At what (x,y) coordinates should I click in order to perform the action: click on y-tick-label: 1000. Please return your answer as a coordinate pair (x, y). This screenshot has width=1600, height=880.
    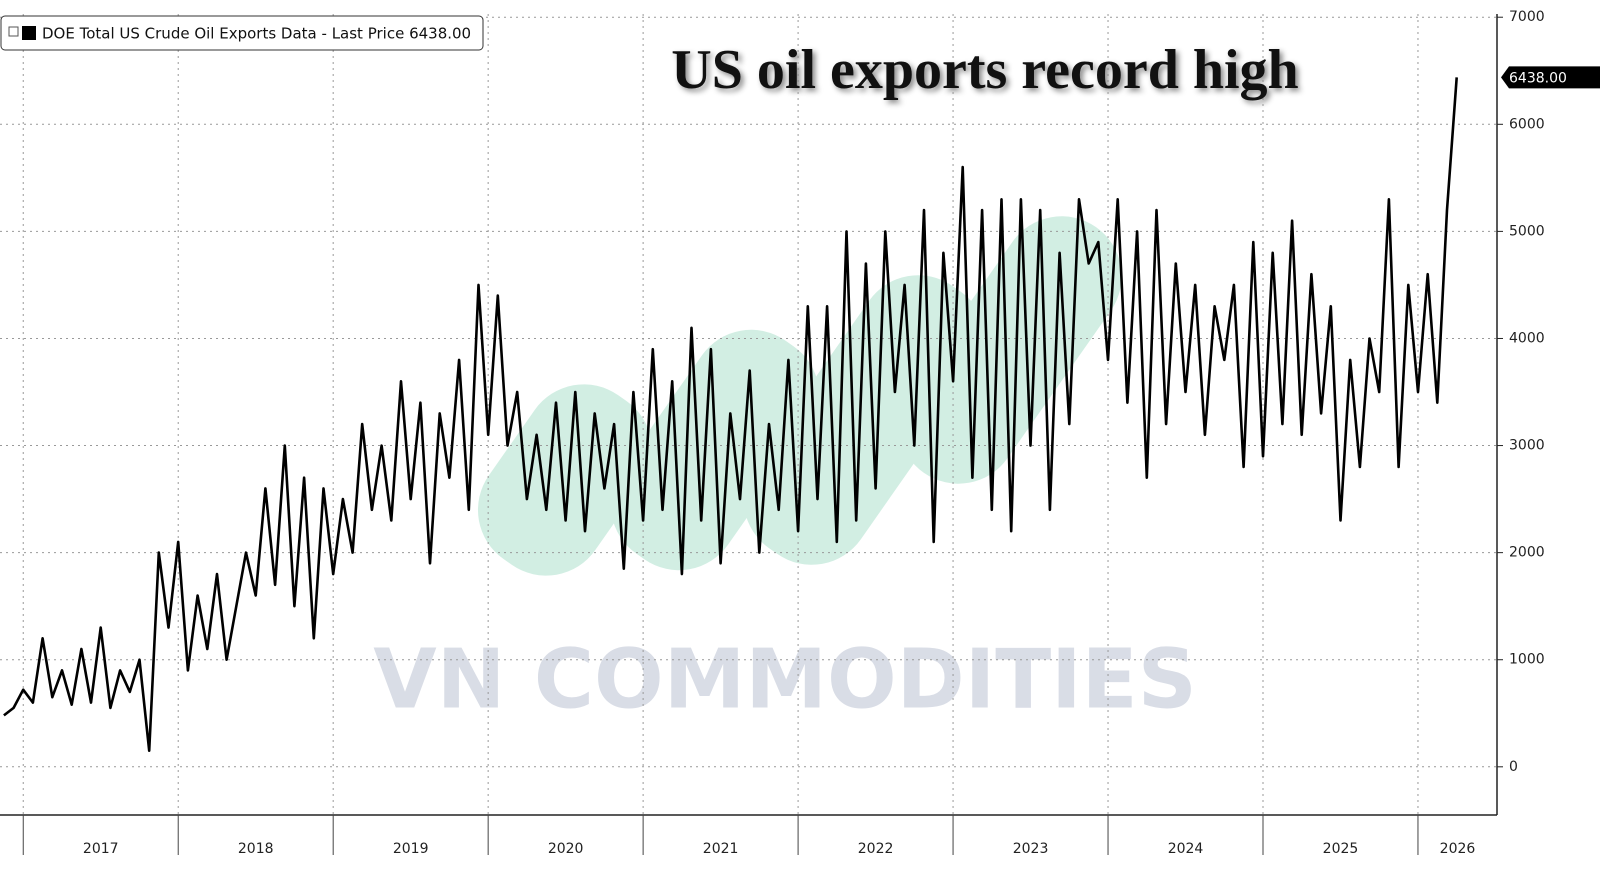
    Looking at the image, I should click on (1527, 660).